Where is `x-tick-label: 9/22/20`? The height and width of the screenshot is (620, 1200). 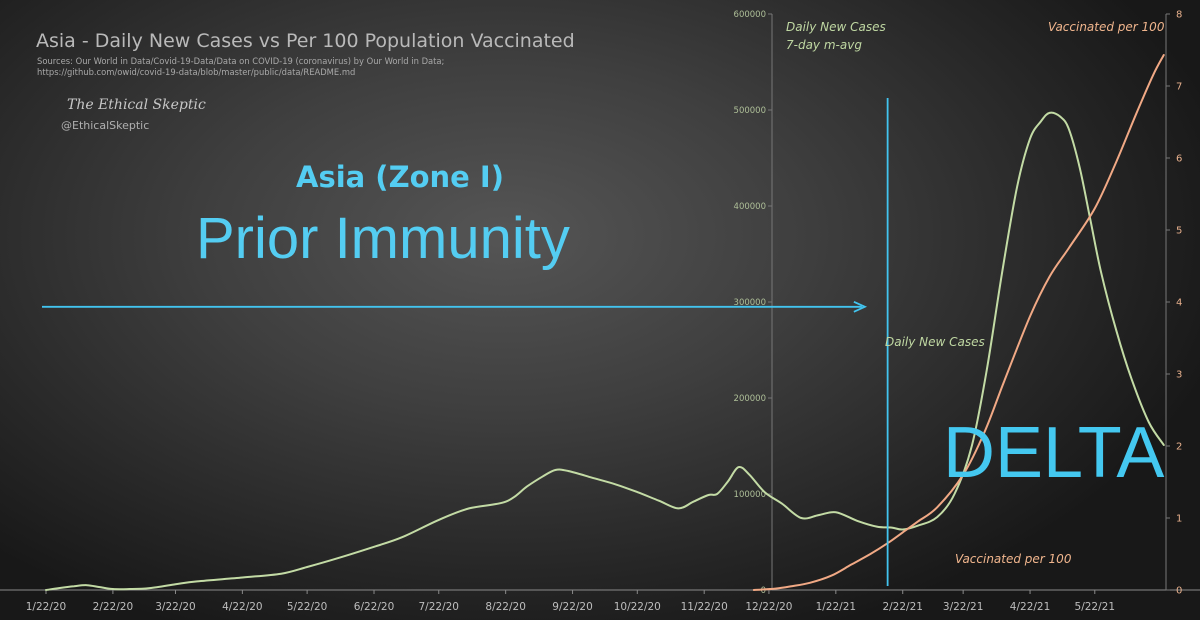 x-tick-label: 9/22/20 is located at coordinates (572, 607).